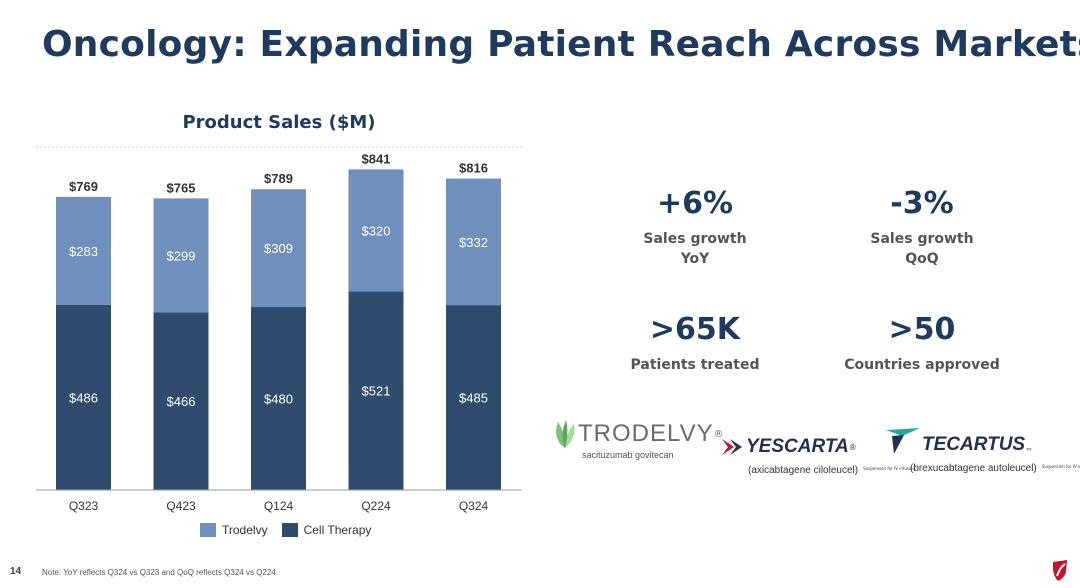 Image resolution: width=1080 pixels, height=588 pixels. I want to click on tecartus-name: TECARTUS, so click(974, 444).